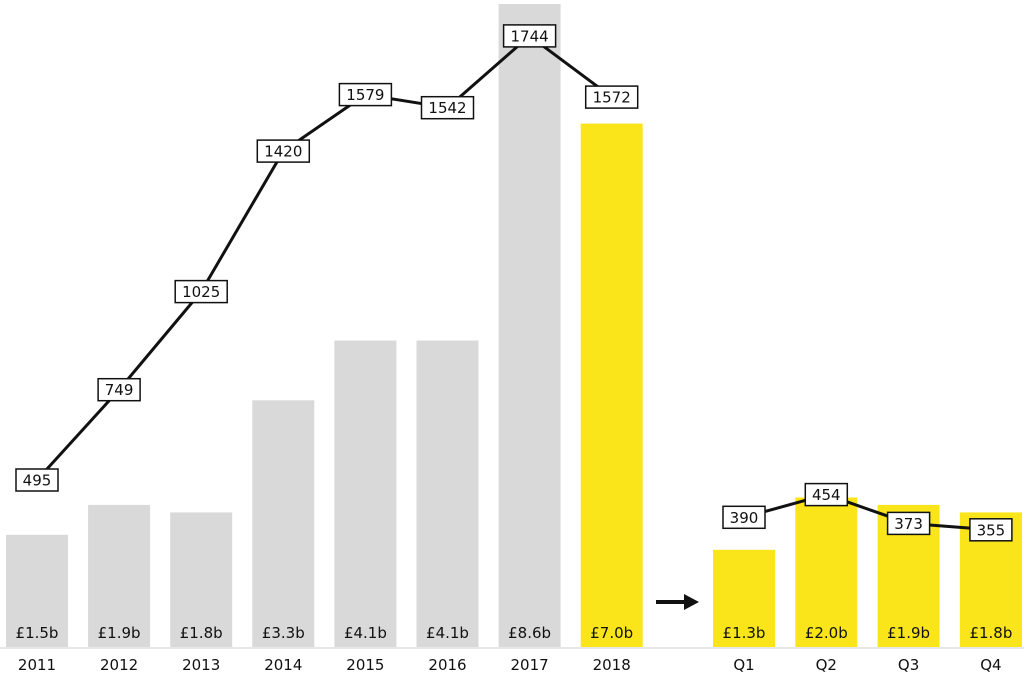 The width and height of the screenshot is (1024, 677). I want to click on line-point-label-q3: 373, so click(908, 524).